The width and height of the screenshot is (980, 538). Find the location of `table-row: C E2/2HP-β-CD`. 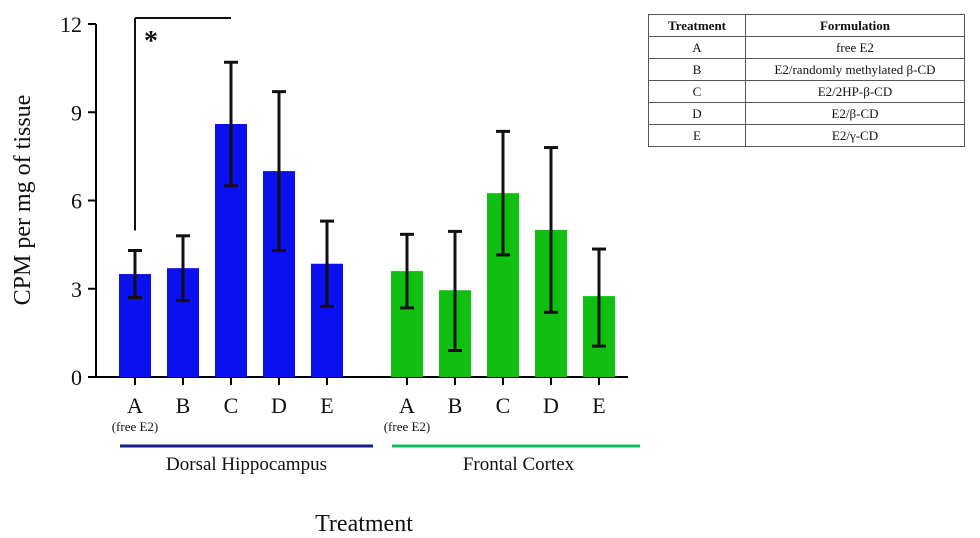

table-row: C E2/2HP-β-CD is located at coordinates (806, 91).